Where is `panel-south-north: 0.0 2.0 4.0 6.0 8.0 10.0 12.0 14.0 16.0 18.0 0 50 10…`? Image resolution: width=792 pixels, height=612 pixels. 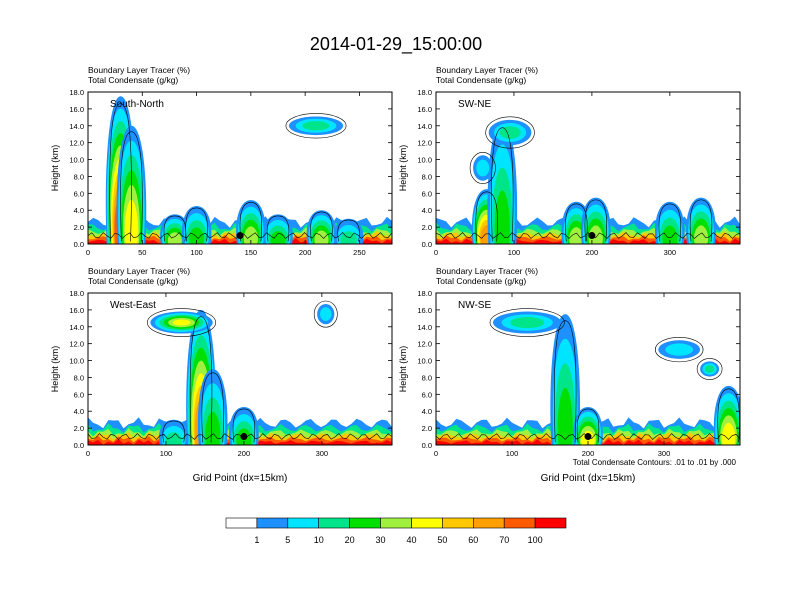
panel-south-north: 0.0 2.0 4.0 6.0 8.0 10.0 12.0 14.0 16.0 18.0 0 50 10… is located at coordinates (221, 161).